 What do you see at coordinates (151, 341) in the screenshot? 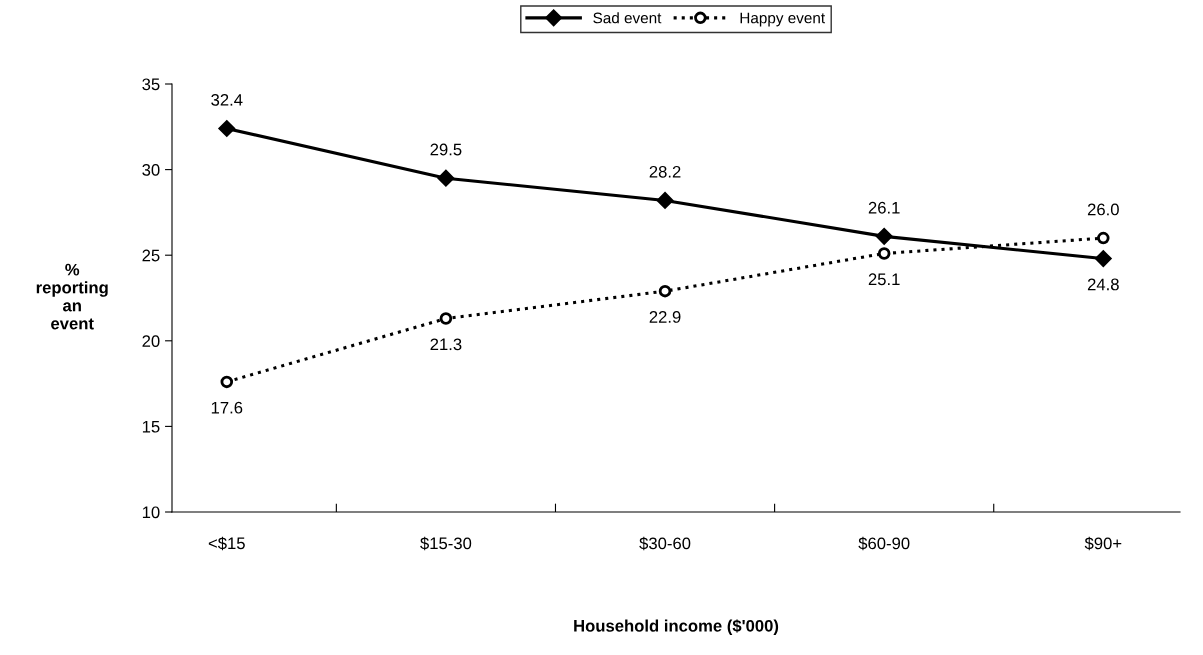
I see `y-tick-label: 20` at bounding box center [151, 341].